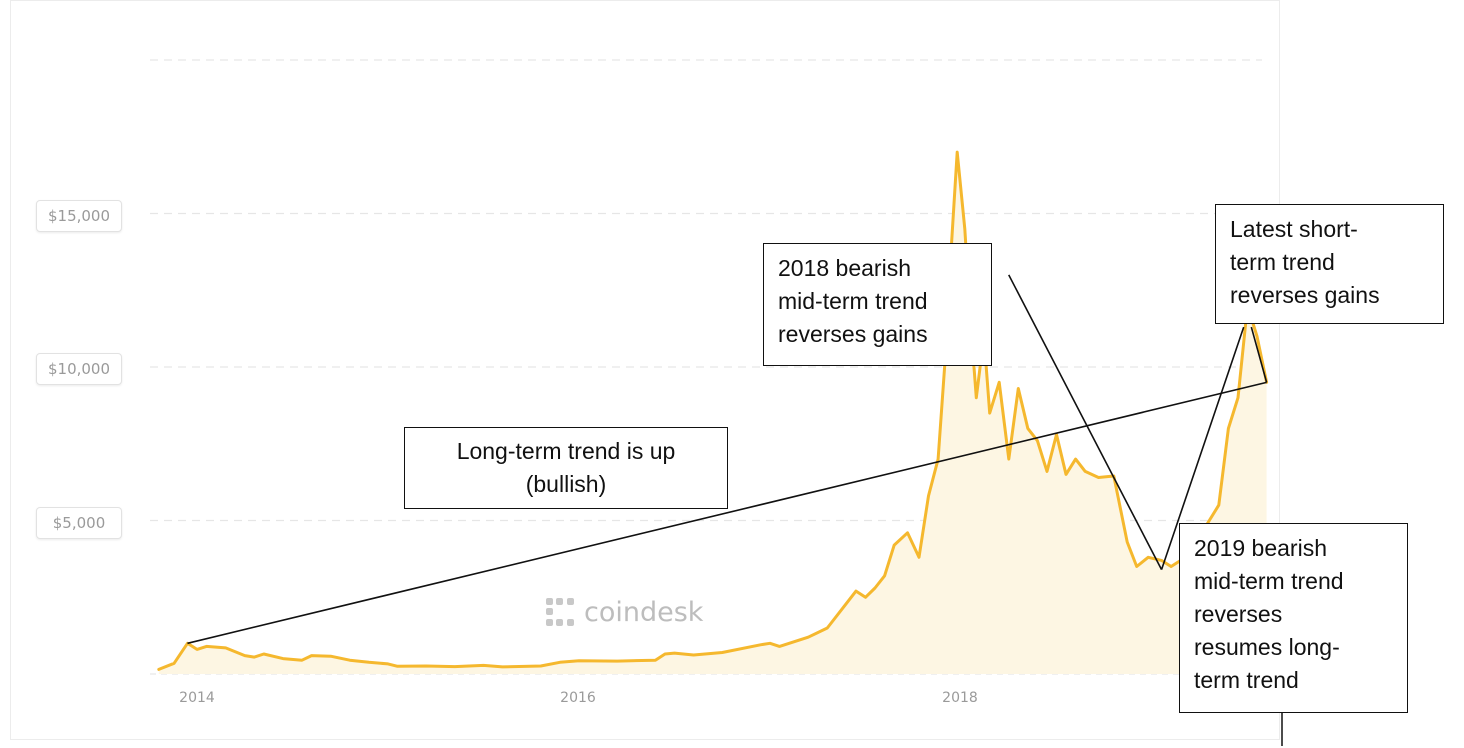 This screenshot has width=1464, height=748. Describe the element at coordinates (1085, 422) in the screenshot. I see `trend-line-2018-bearish` at that location.